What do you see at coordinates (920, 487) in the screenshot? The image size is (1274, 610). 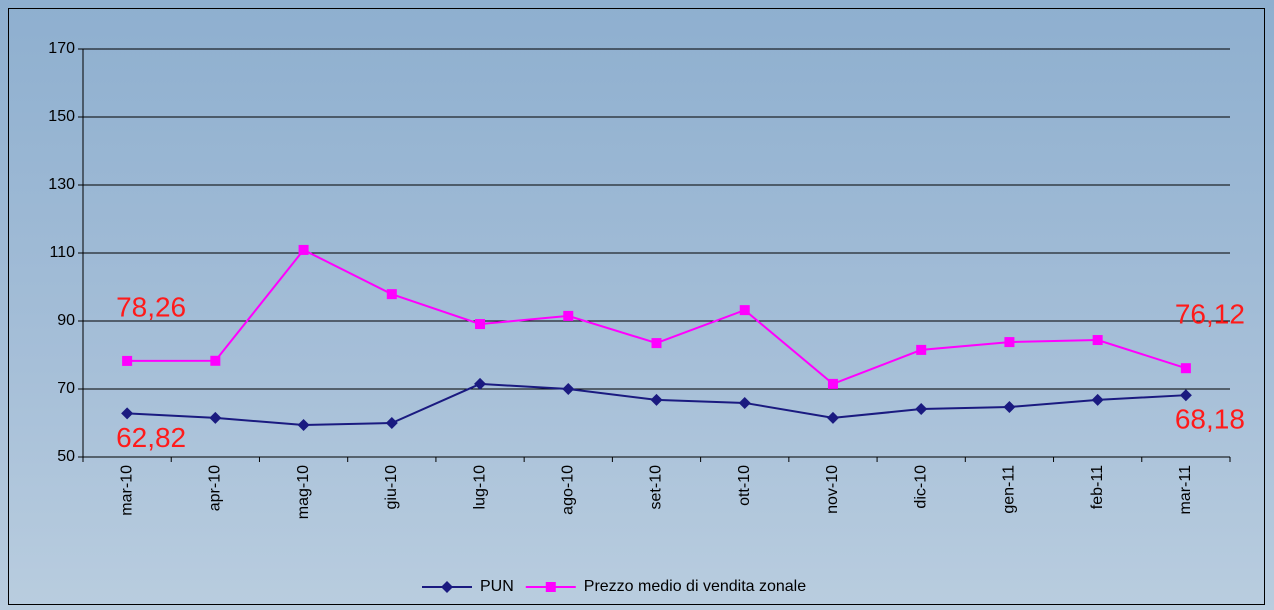 I see `x-tick-label: dic-10` at bounding box center [920, 487].